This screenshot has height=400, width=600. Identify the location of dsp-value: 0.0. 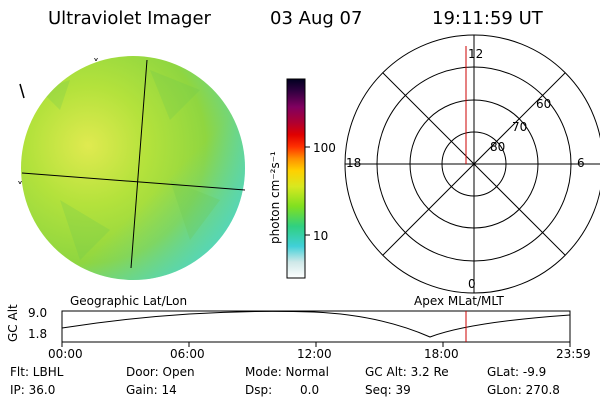
(310, 390).